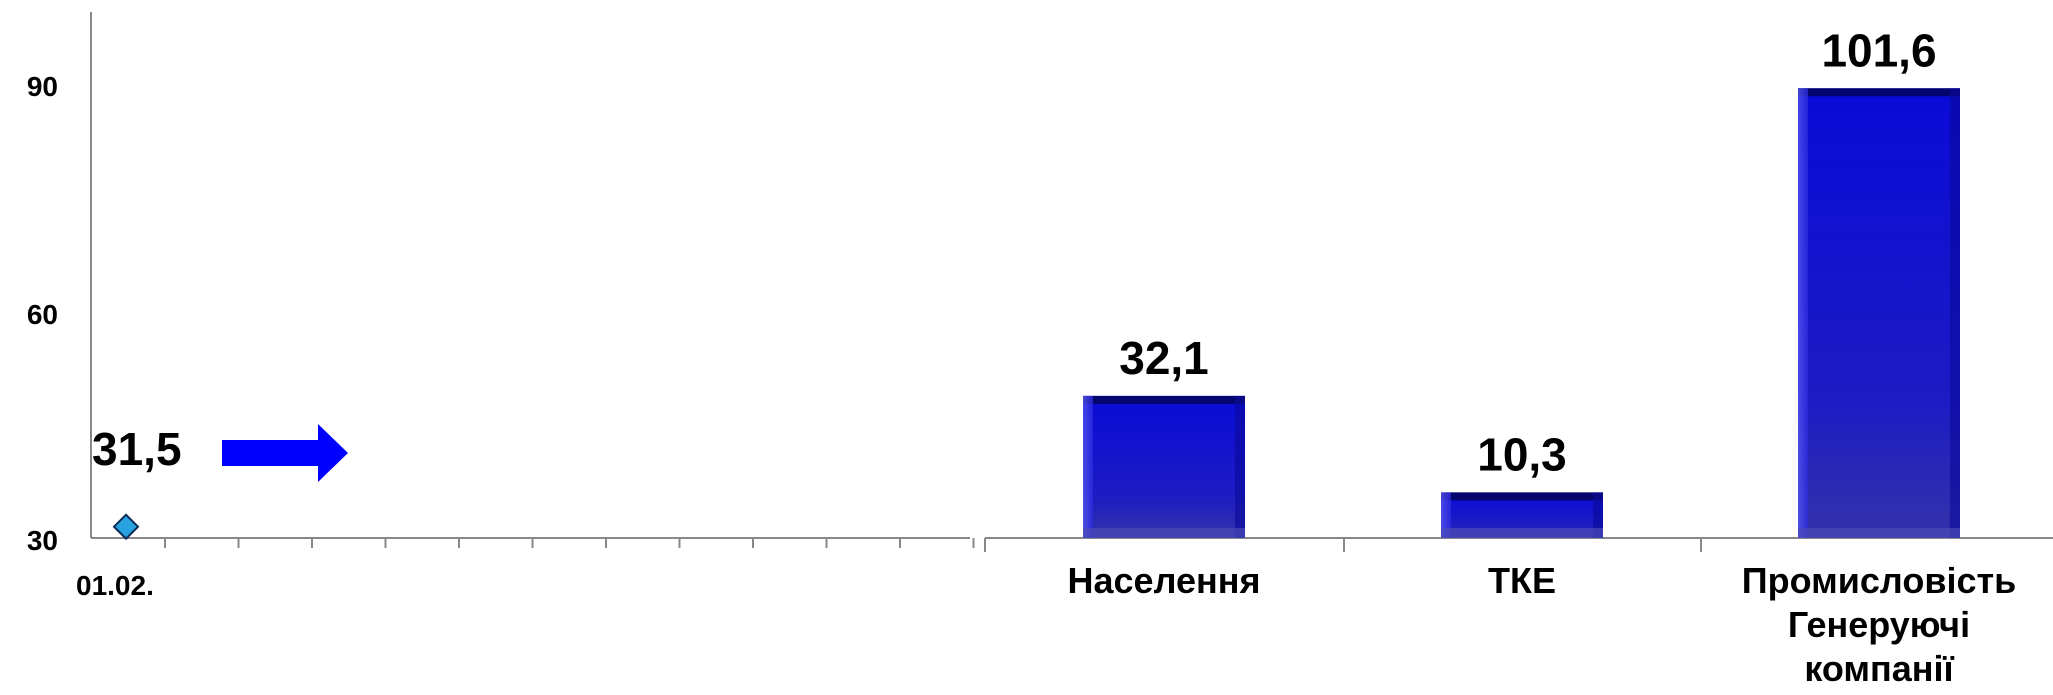  What do you see at coordinates (1522, 580) in the screenshot?
I see `bar-category-label: ТКЕ` at bounding box center [1522, 580].